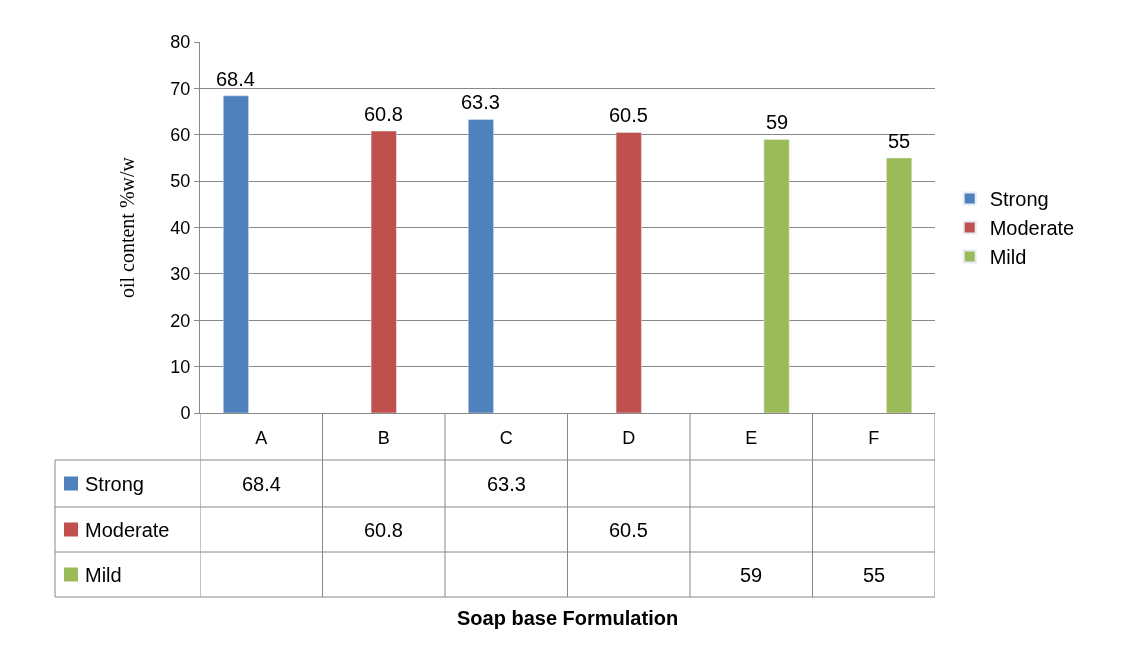 This screenshot has width=1121, height=657. I want to click on annotation: 60.5, so click(628, 115).